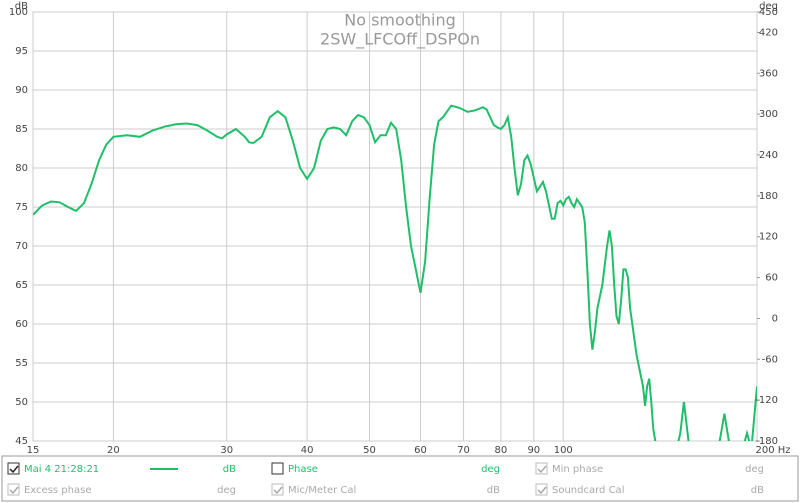 The width and height of the screenshot is (800, 503). What do you see at coordinates (771, 278) in the screenshot?
I see `y2-tick-label: 60` at bounding box center [771, 278].